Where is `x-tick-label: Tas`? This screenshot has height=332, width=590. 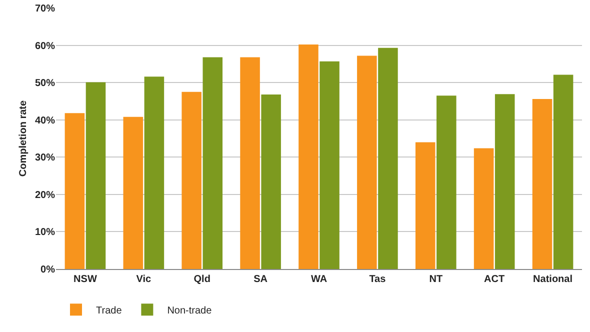
x-tick-label: Tas is located at coordinates (377, 279).